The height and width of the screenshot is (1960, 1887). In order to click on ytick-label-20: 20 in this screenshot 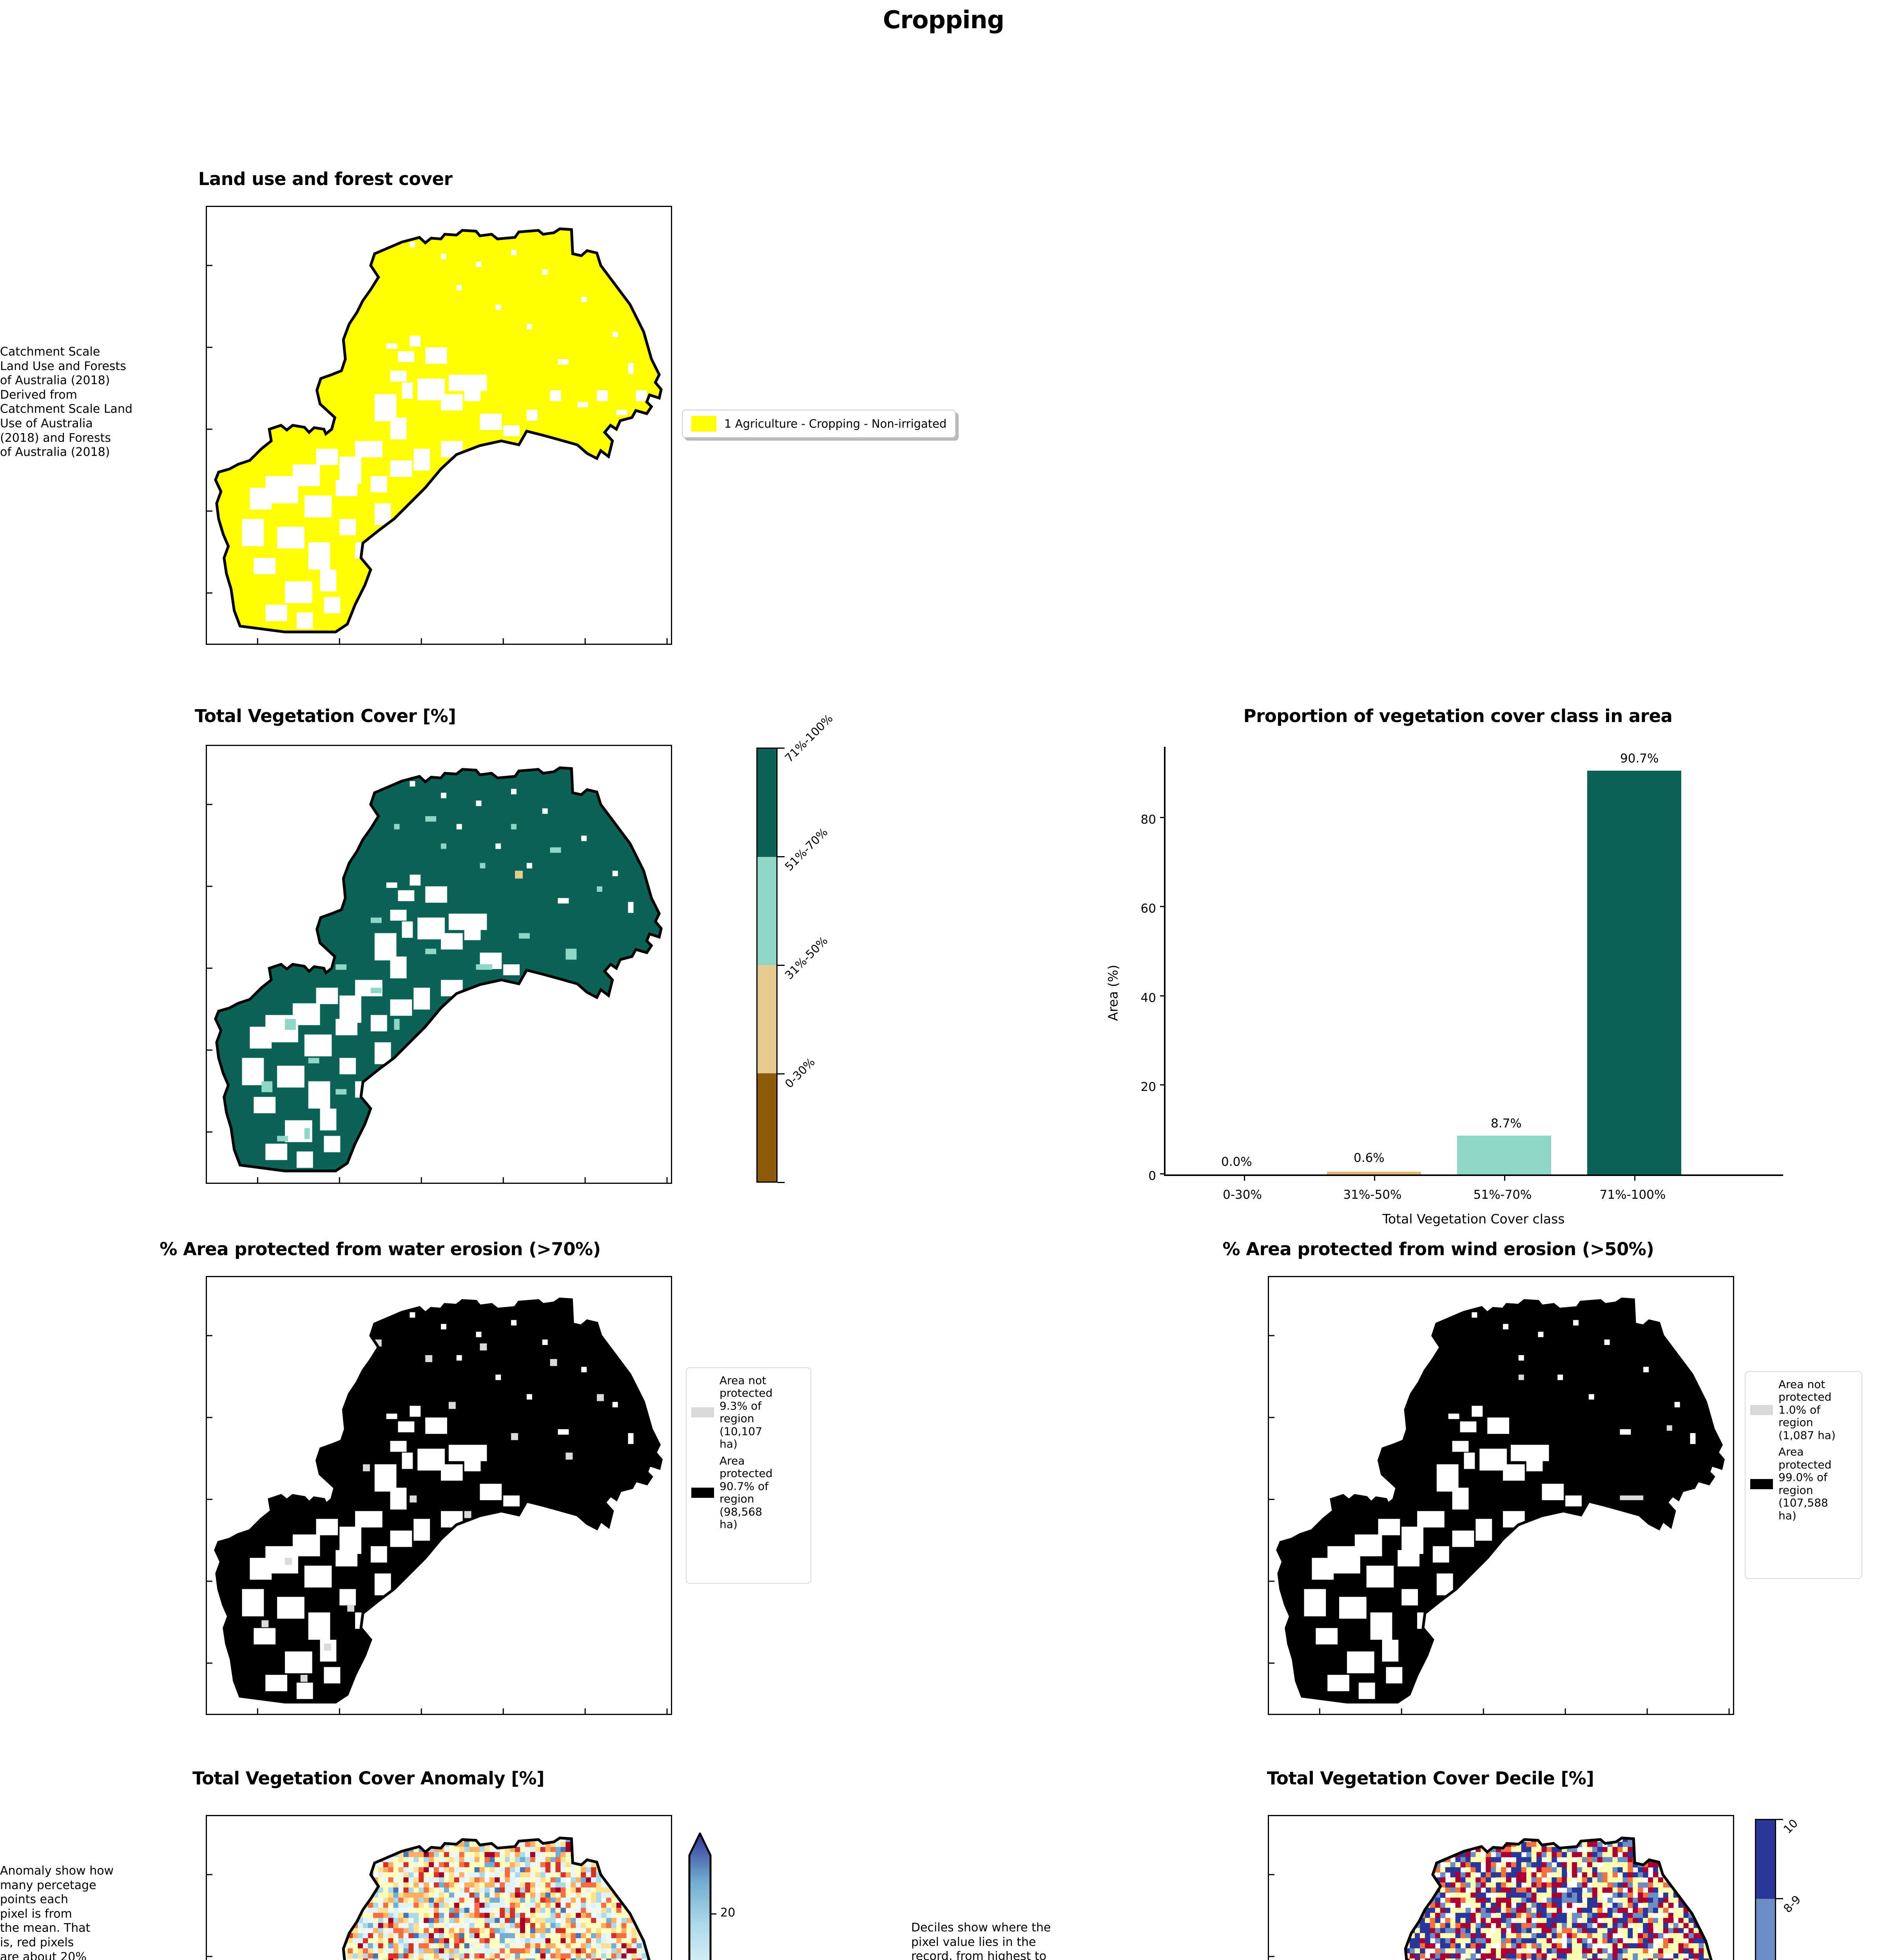, I will do `click(1148, 1087)`.